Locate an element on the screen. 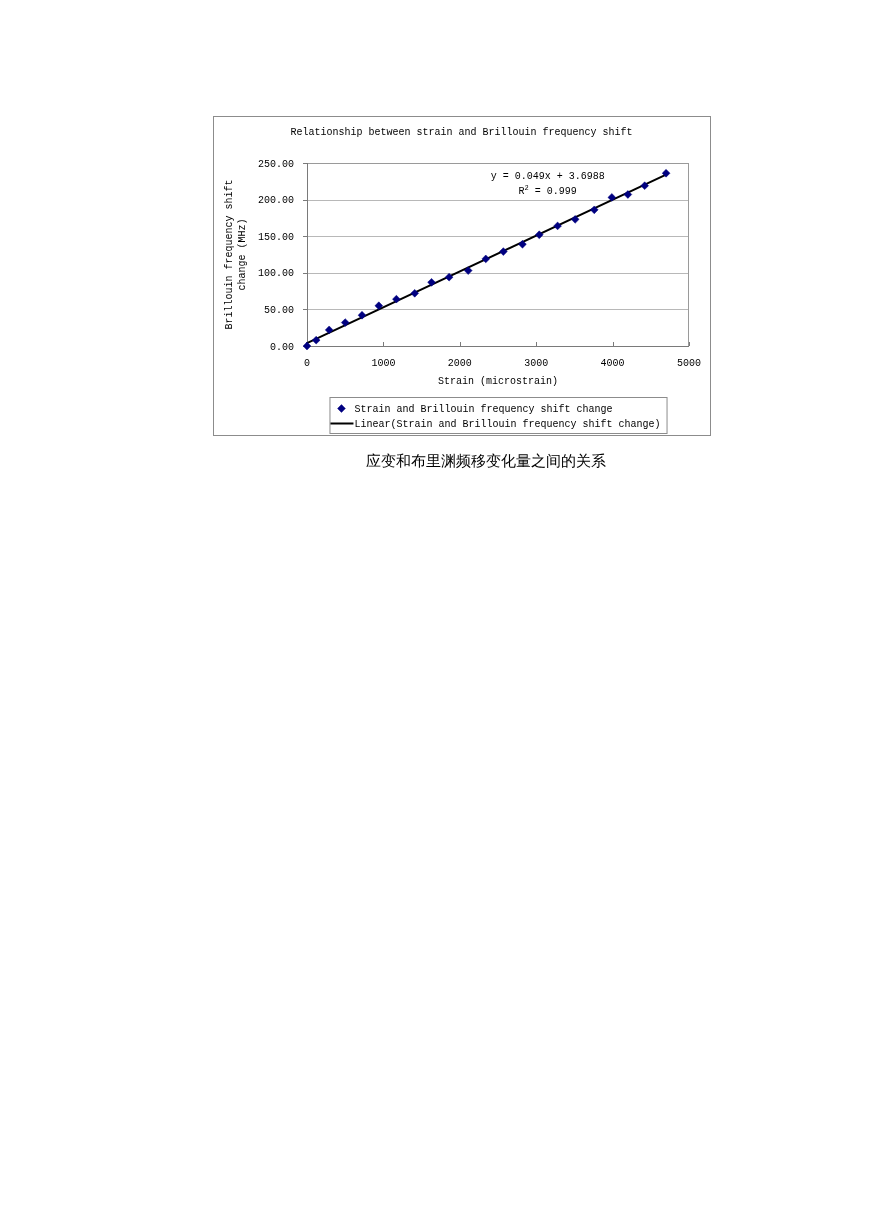  annotation: R$^{2}$ = 0.999 is located at coordinates (547, 190).